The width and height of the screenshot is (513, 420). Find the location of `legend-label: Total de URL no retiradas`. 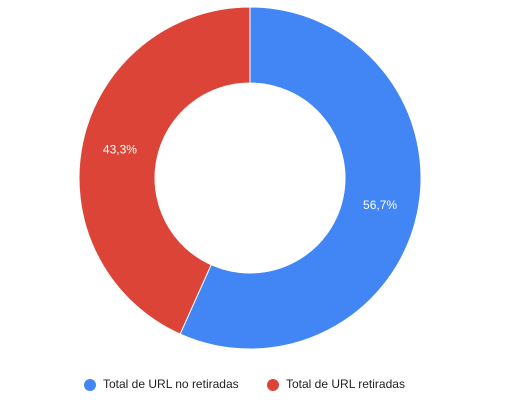

legend-label: Total de URL no retiradas is located at coordinates (171, 384).